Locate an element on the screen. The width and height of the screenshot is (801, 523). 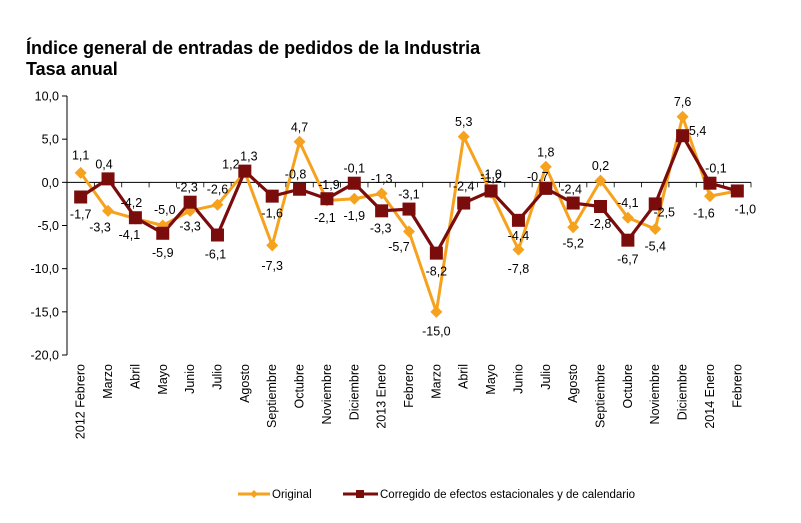
x-tick-label: Junio is located at coordinates (190, 379).